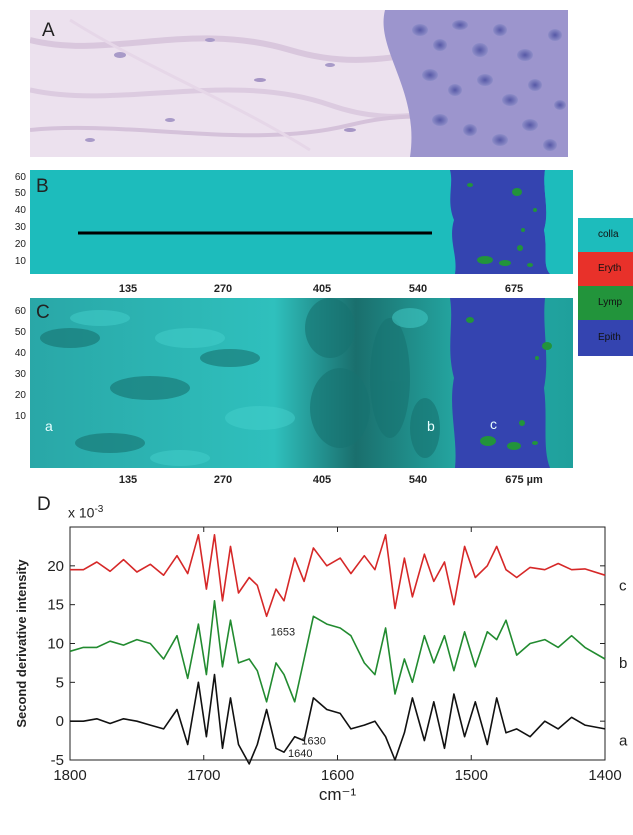  I want to click on legend-swatch-lymp, so click(605, 303).